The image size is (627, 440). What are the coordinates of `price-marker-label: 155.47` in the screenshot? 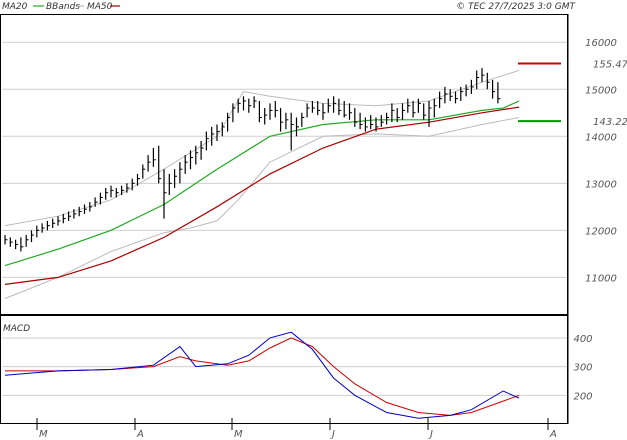 It's located at (610, 65).